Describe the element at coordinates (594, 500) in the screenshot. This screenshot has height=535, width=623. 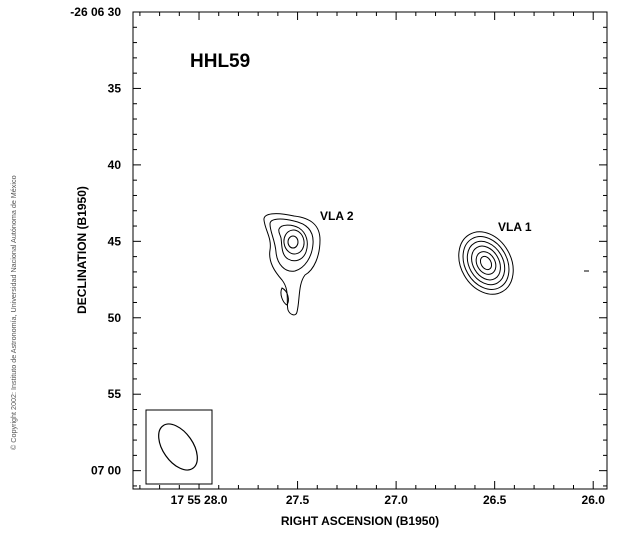
I see `x-tick-label: 26.0` at that location.